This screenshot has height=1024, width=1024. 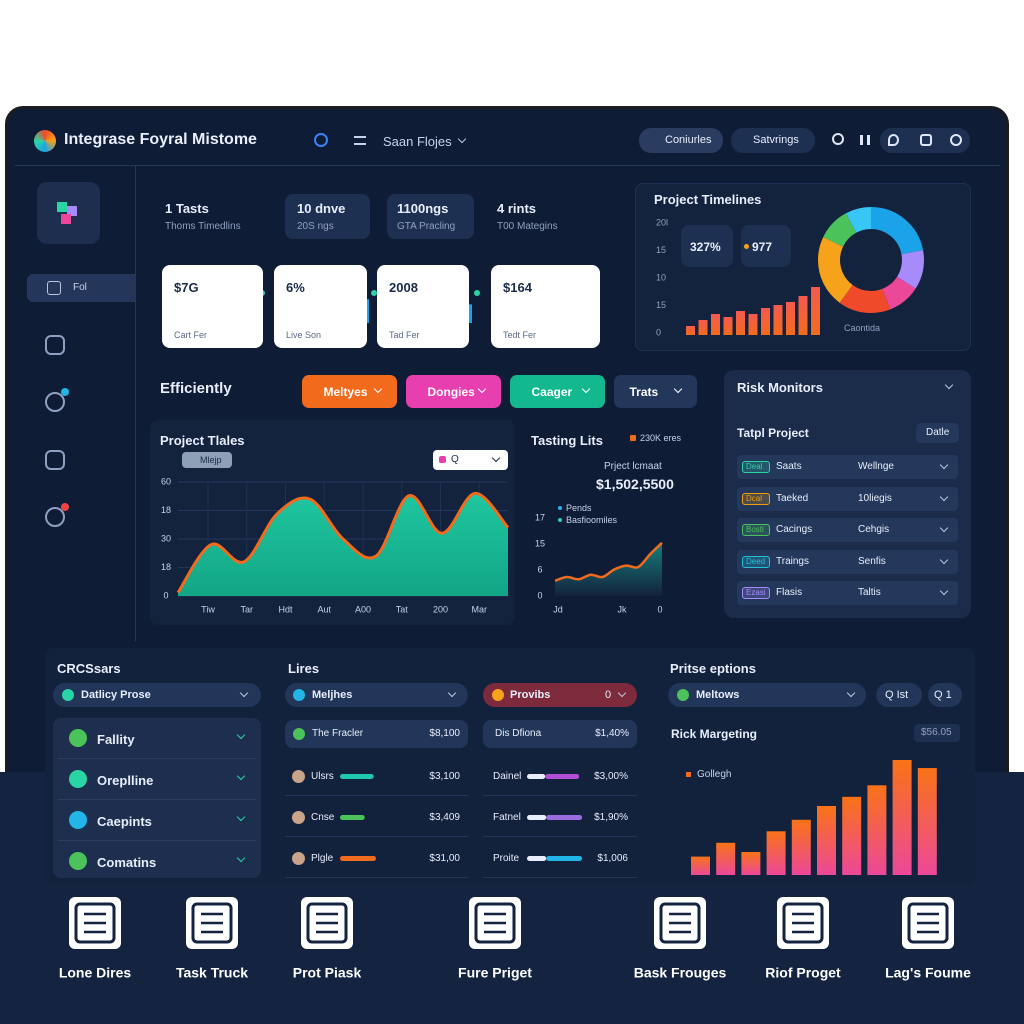 I want to click on total: $1,502,5500, so click(x=635, y=484).